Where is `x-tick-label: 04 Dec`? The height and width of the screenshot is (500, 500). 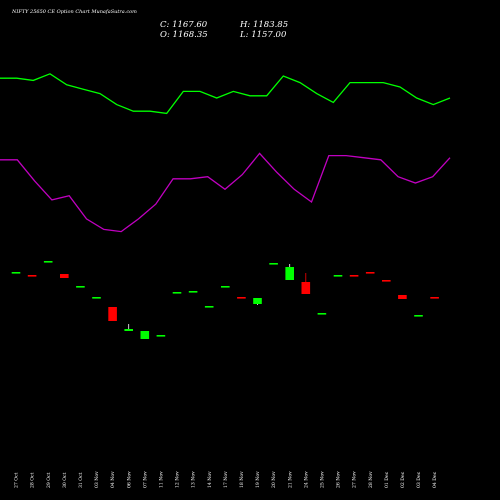
x-tick-label: 04 Dec is located at coordinates (435, 479).